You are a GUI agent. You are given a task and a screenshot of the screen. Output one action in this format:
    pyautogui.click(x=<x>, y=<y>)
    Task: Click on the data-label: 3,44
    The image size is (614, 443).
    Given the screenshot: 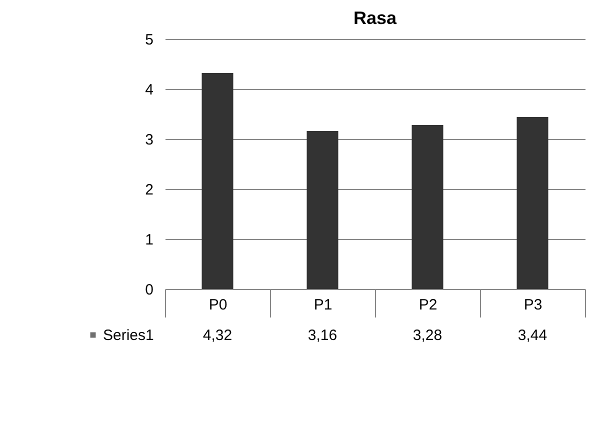 What is the action you would take?
    pyautogui.click(x=533, y=335)
    